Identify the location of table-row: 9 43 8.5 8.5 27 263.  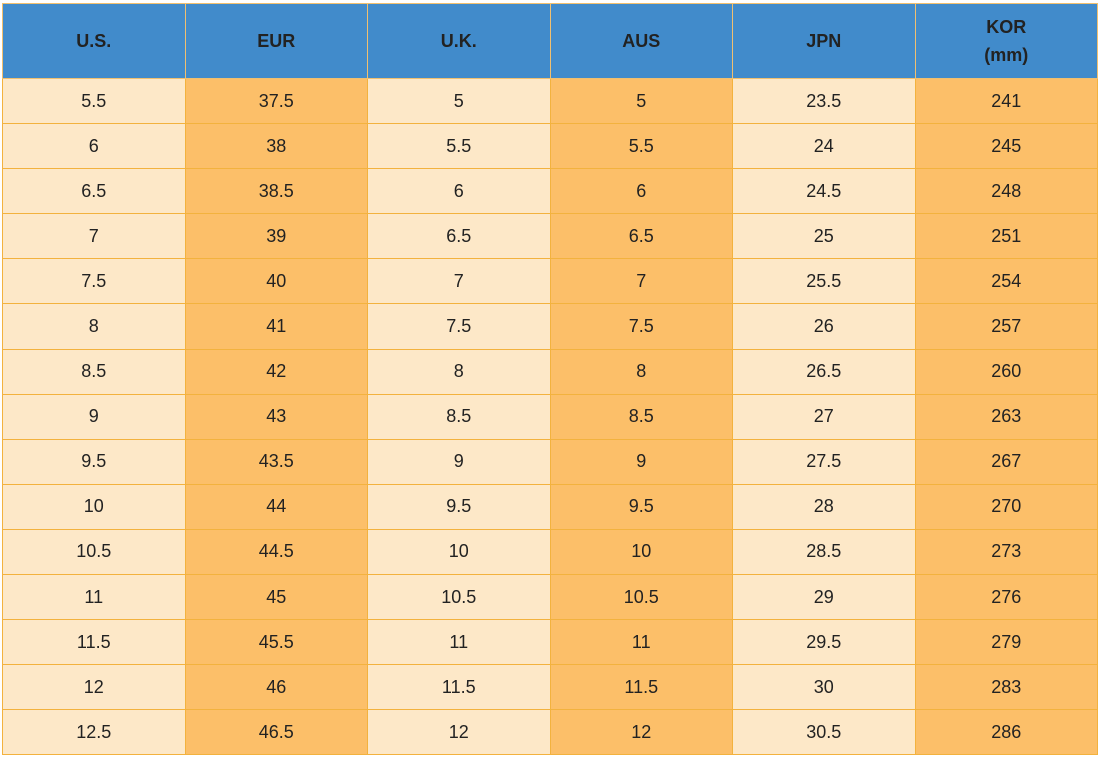
(550, 416).